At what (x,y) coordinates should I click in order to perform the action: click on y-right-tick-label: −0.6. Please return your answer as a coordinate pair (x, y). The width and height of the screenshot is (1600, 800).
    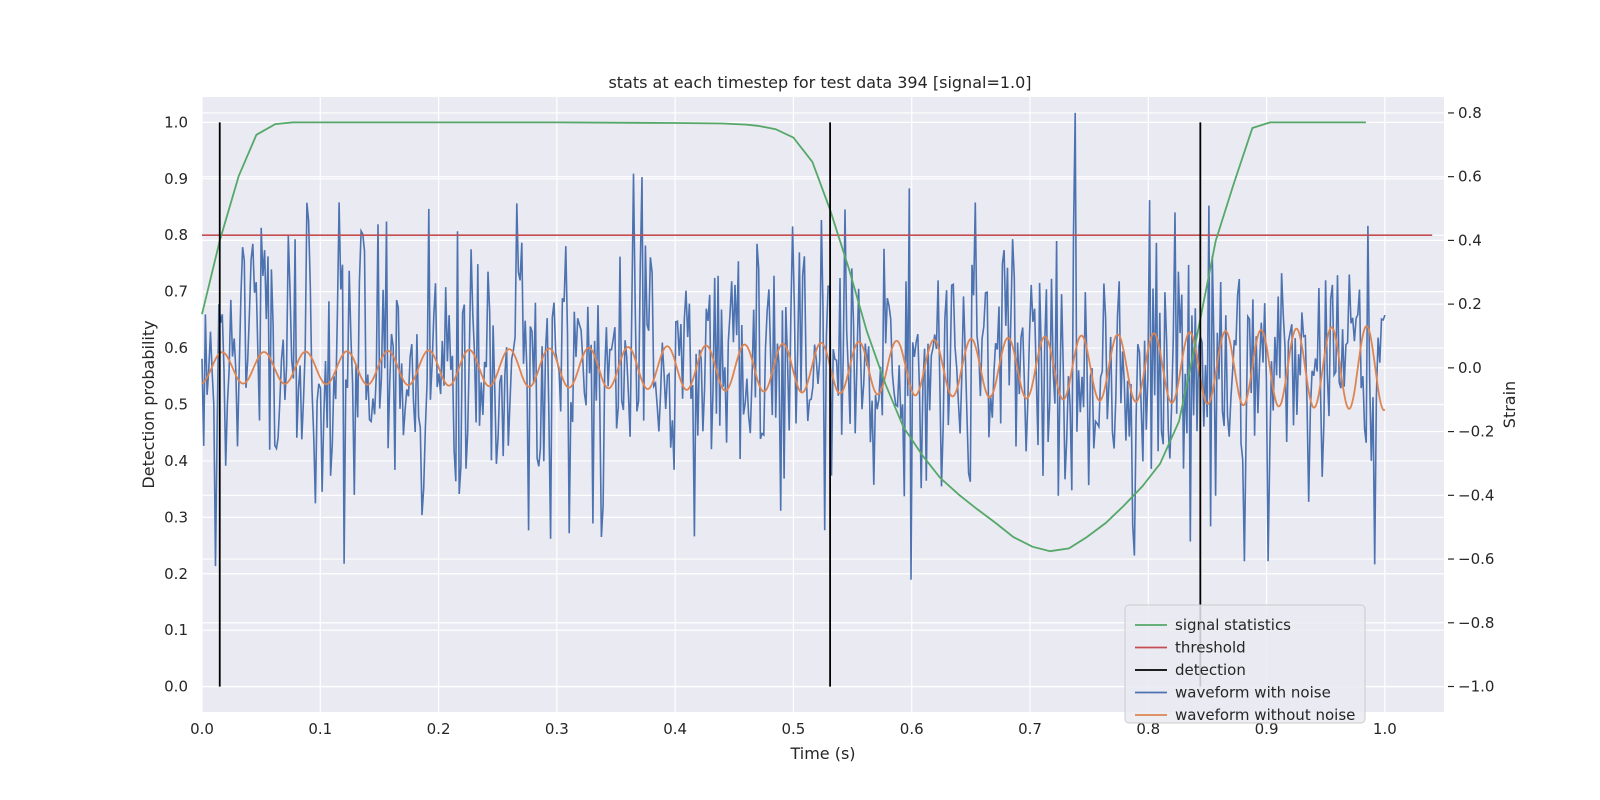
    Looking at the image, I should click on (1476, 559).